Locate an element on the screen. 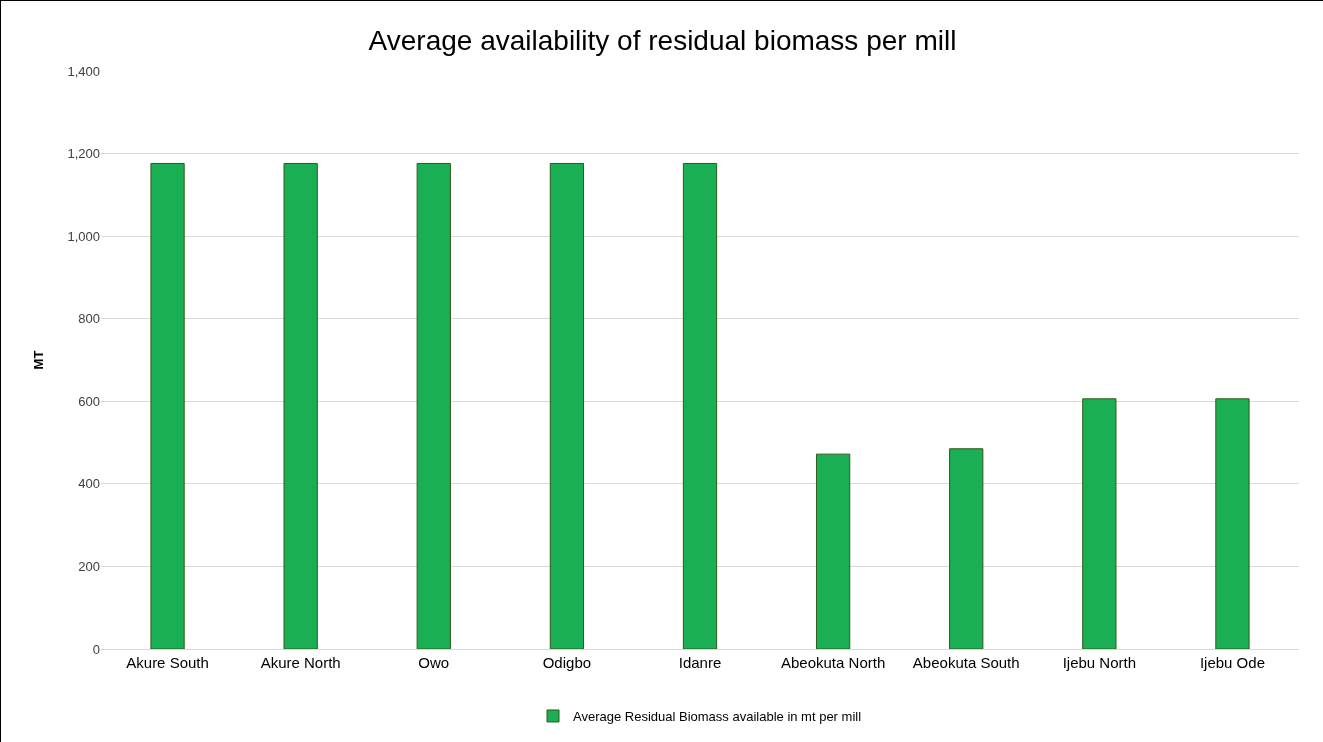 The width and height of the screenshot is (1323, 742). y-tick-label: 1,200 is located at coordinates (83, 154).